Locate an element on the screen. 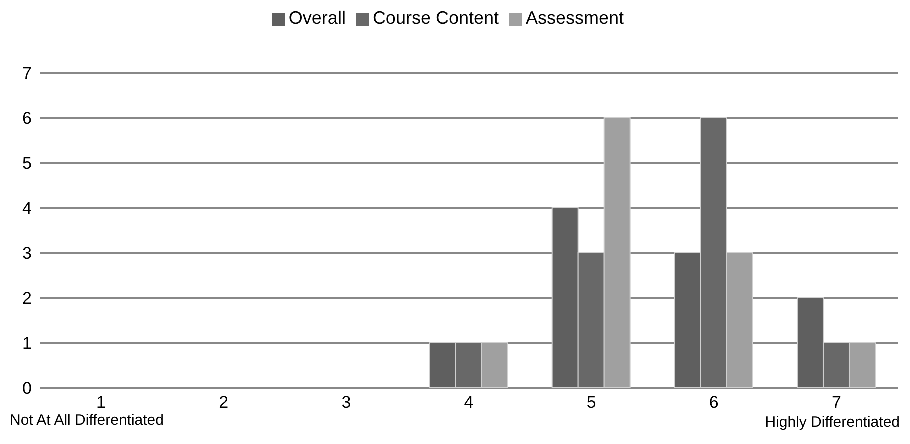  x-tick-label: 4 is located at coordinates (469, 402).